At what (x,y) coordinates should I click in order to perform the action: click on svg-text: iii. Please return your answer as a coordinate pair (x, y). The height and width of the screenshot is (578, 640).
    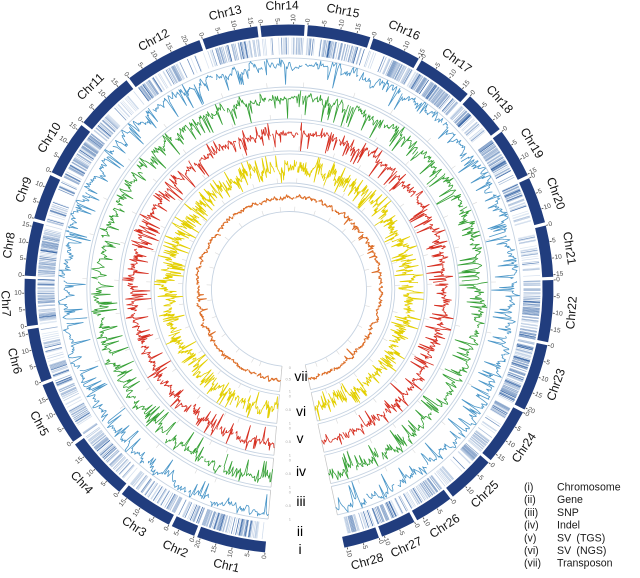
    Looking at the image, I should click on (300, 501).